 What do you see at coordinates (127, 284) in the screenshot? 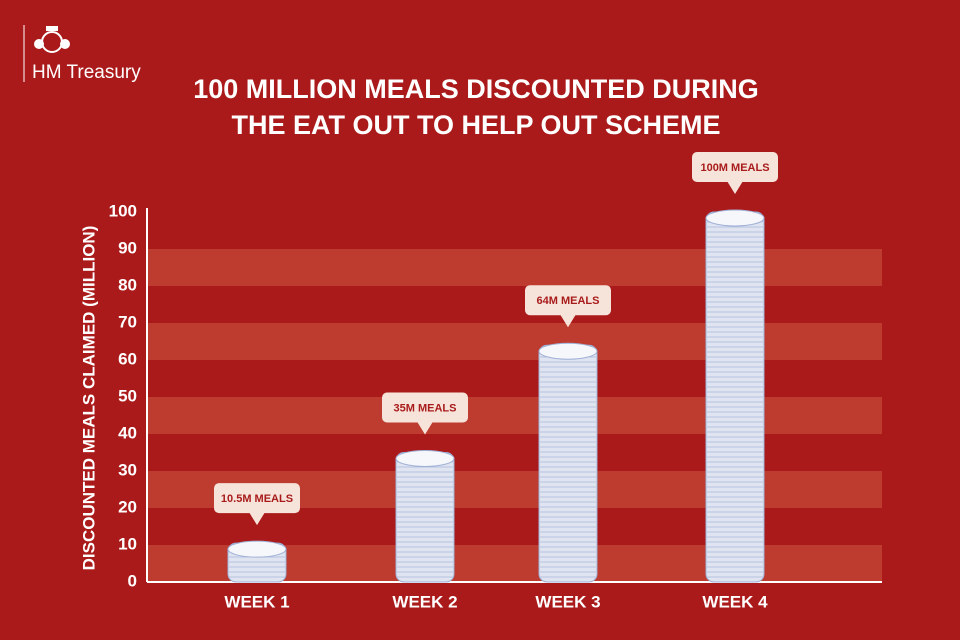
I see `y-tick-label: 80` at bounding box center [127, 284].